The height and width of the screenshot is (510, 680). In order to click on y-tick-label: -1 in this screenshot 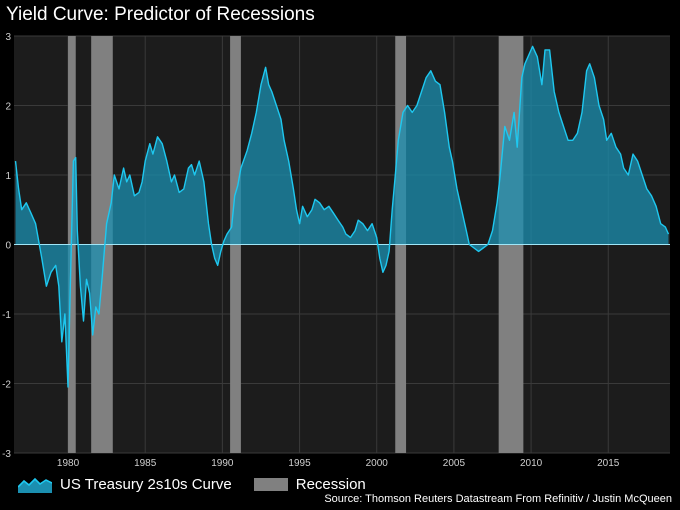, I will do `click(6, 315)`.